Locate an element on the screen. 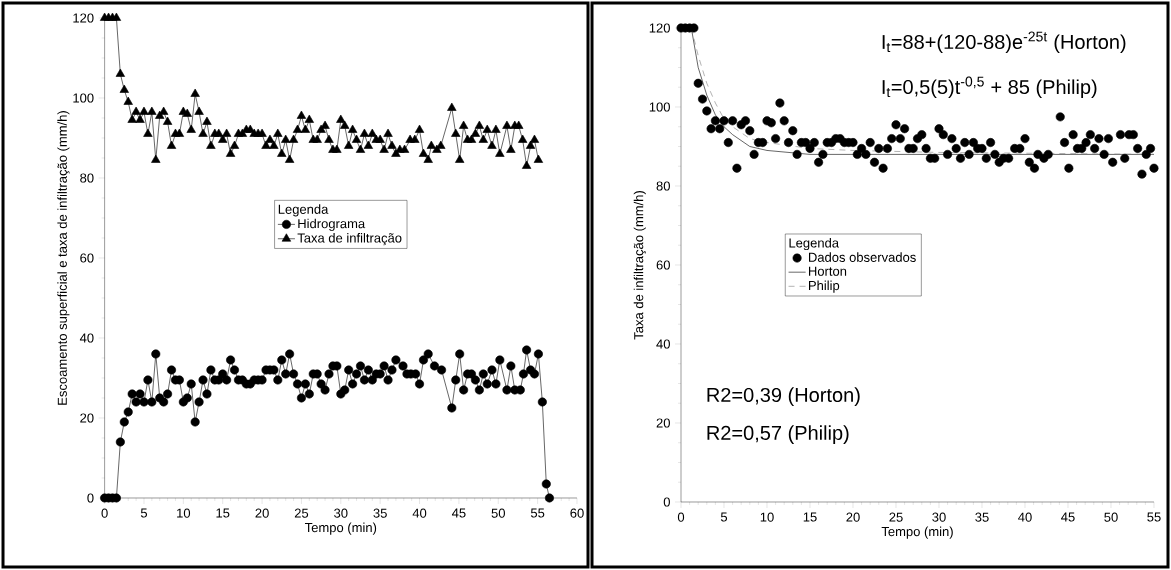 Image resolution: width=1171 pixels, height=570 pixels. annotation: I$_{t}$=0,5(5)t$^{-0,5}$ + 85 (Philip) is located at coordinates (989, 87).